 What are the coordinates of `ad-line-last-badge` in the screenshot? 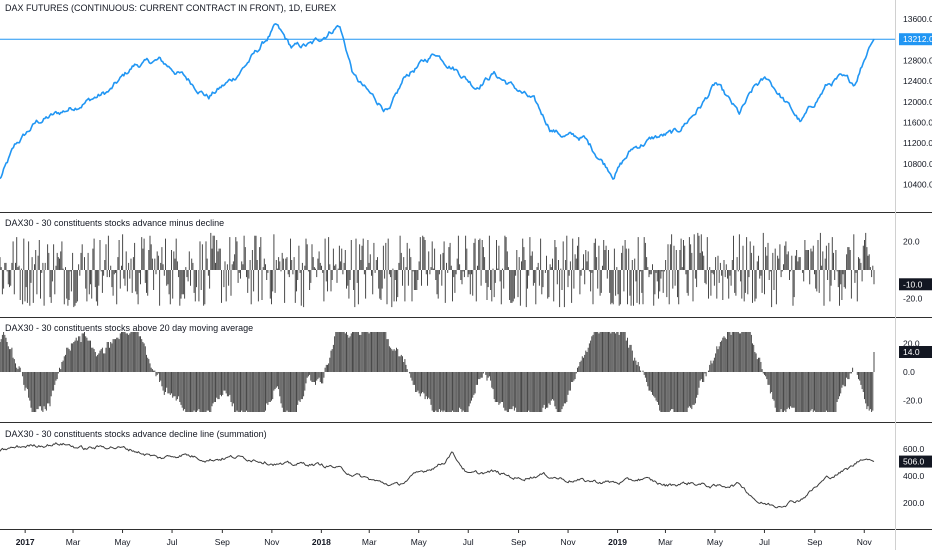 It's located at (915, 461).